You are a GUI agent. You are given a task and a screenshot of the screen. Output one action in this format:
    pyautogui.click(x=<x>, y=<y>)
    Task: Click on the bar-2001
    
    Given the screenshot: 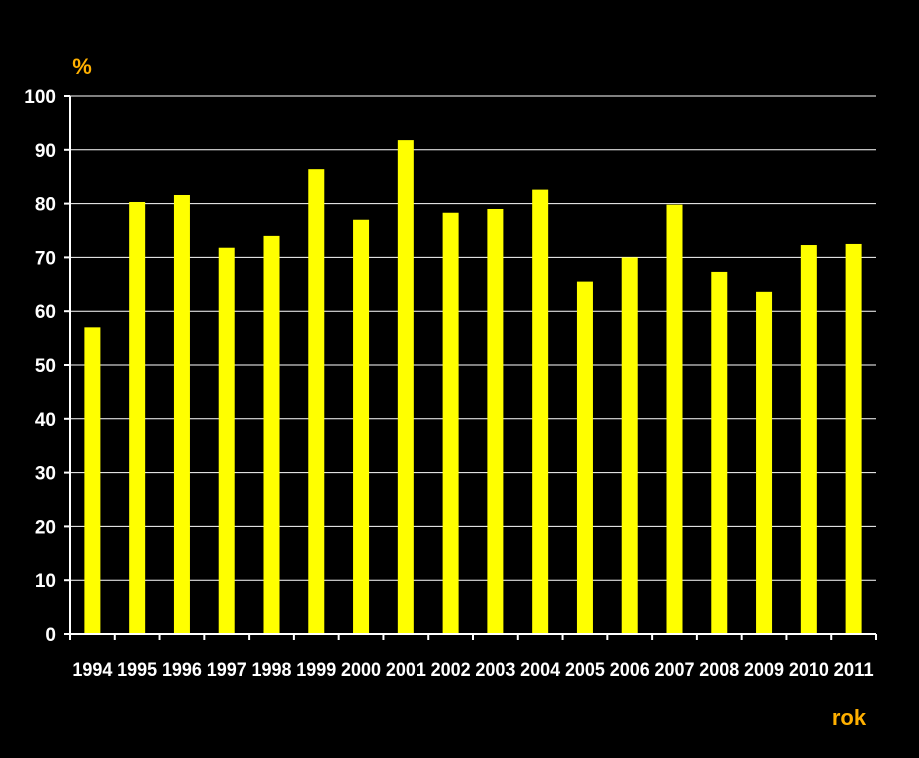 What is the action you would take?
    pyautogui.click(x=405, y=387)
    